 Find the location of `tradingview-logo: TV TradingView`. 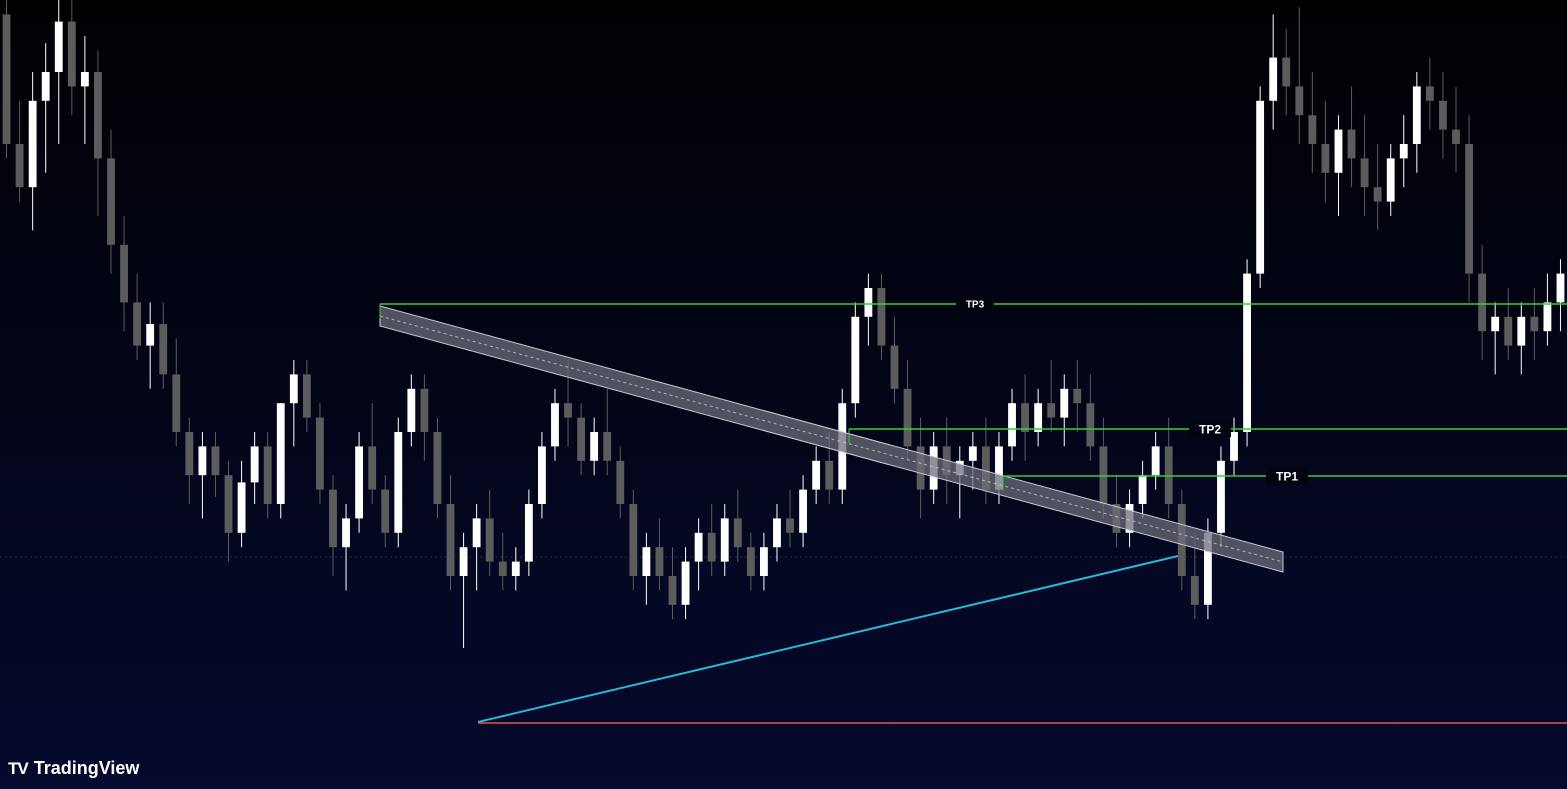

tradingview-logo: TV TradingView is located at coordinates (73, 768).